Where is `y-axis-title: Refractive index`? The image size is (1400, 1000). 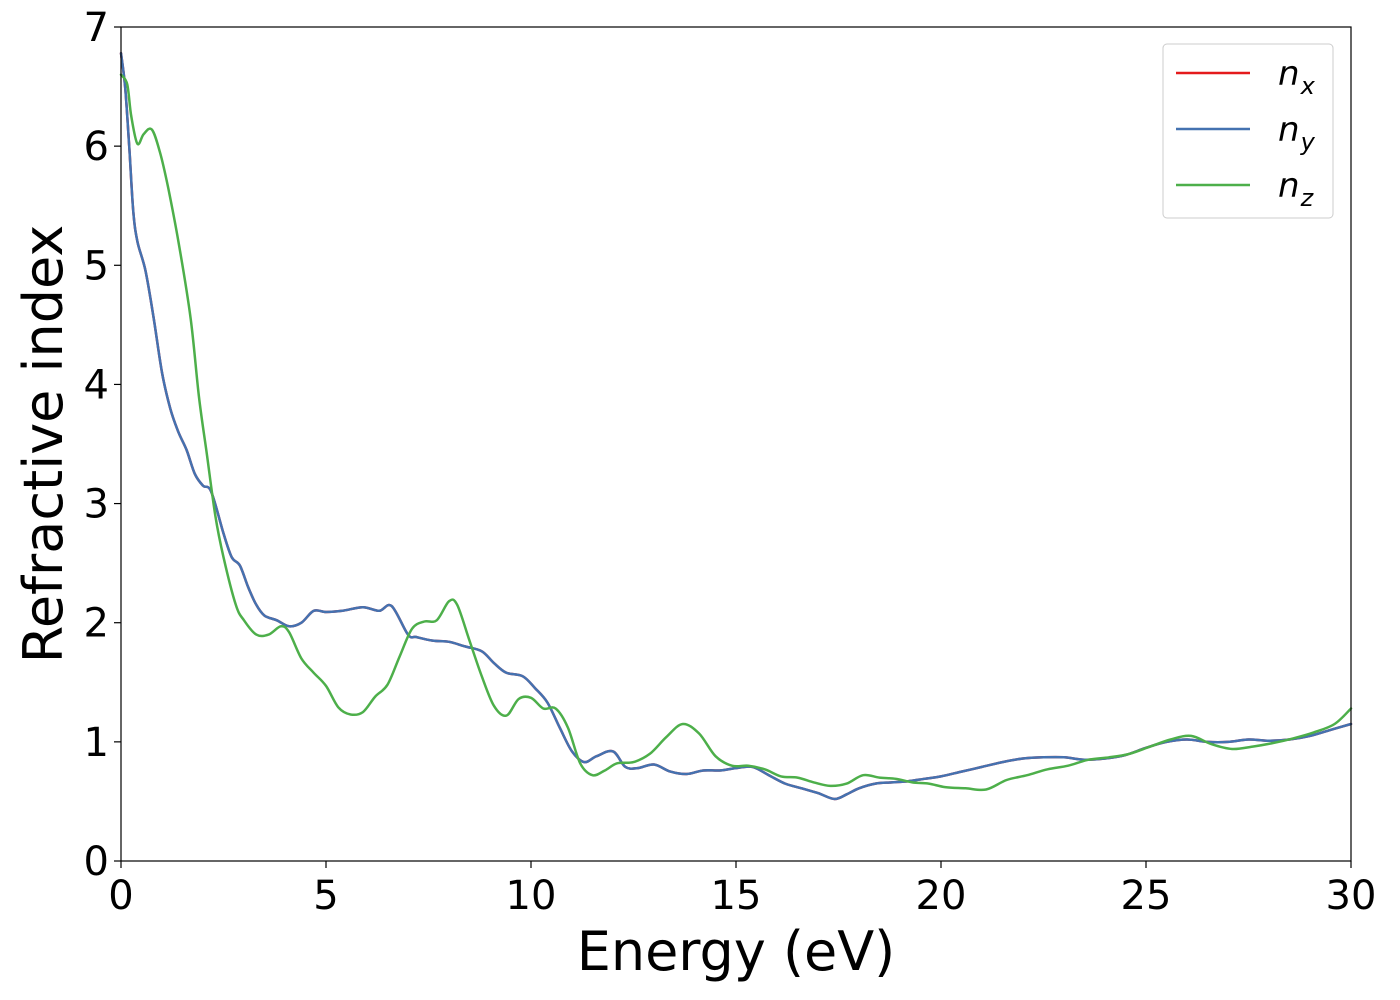 y-axis-title: Refractive index is located at coordinates (43, 444).